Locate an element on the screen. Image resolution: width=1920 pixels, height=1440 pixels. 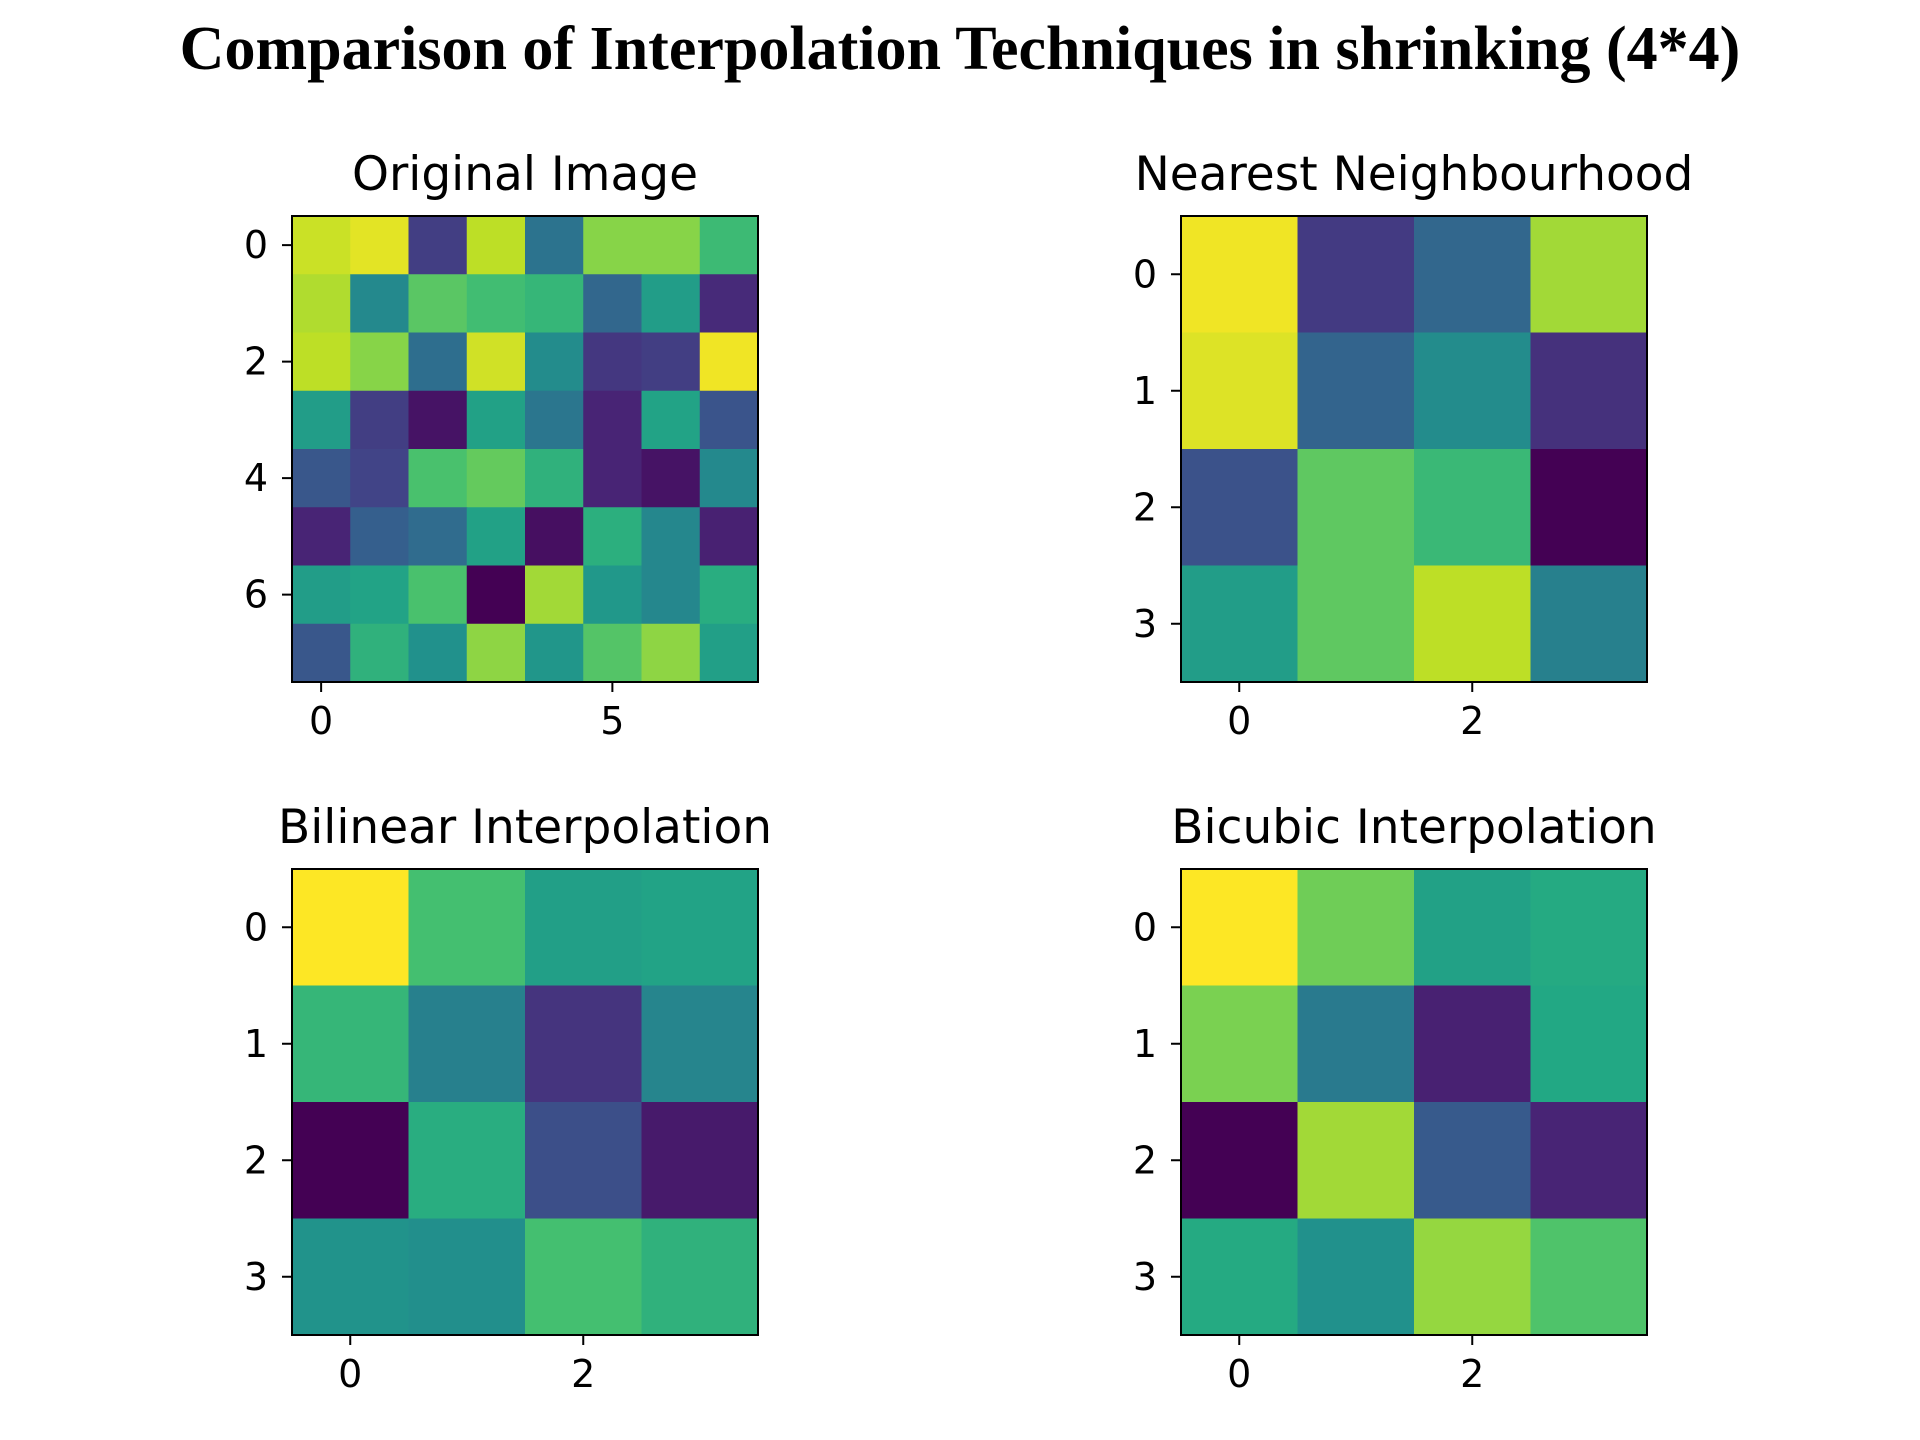
axes-title: Bilinear Interpolation is located at coordinates (525, 827).